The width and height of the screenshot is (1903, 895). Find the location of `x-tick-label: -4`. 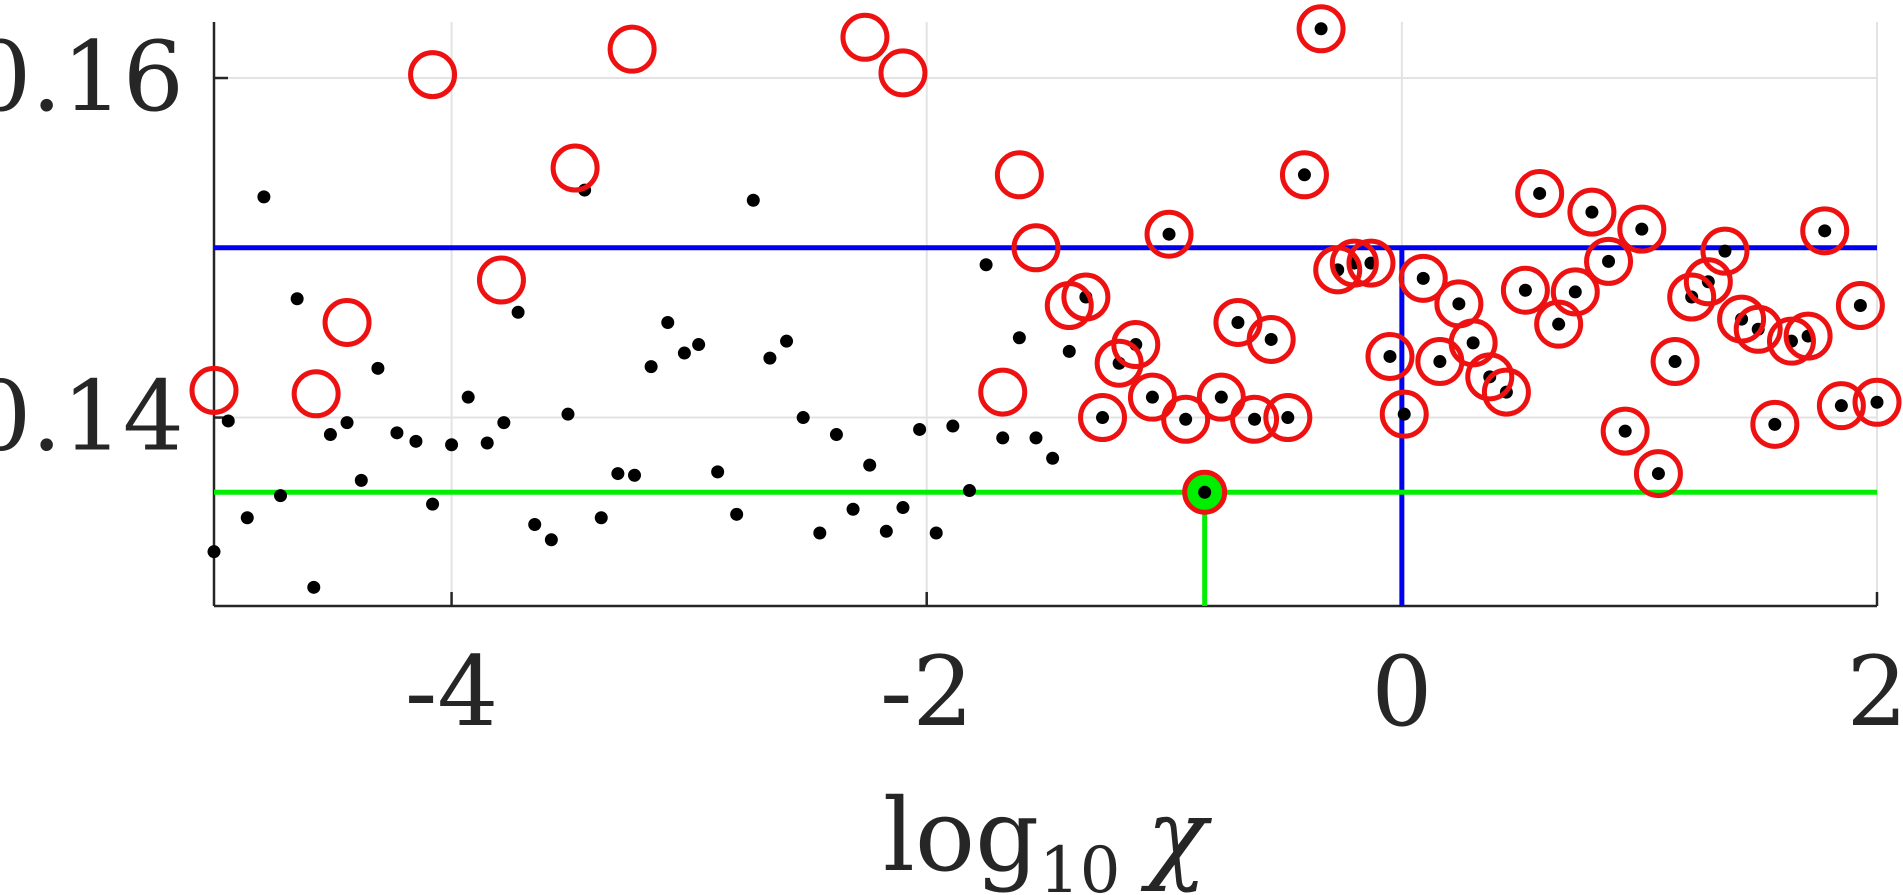

x-tick-label: -4 is located at coordinates (452, 692).